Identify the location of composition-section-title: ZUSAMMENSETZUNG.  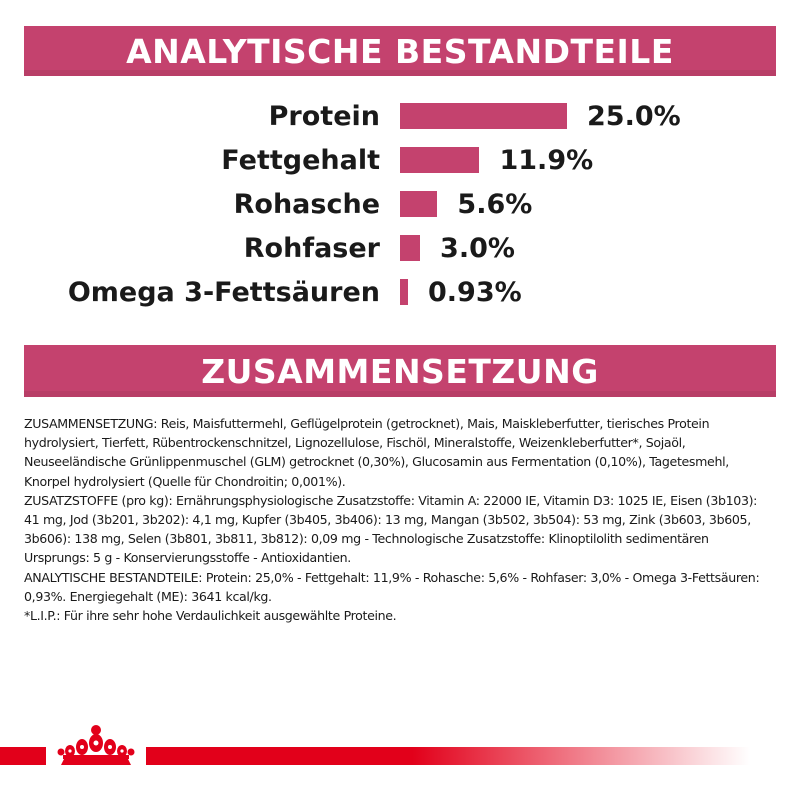
(400, 371).